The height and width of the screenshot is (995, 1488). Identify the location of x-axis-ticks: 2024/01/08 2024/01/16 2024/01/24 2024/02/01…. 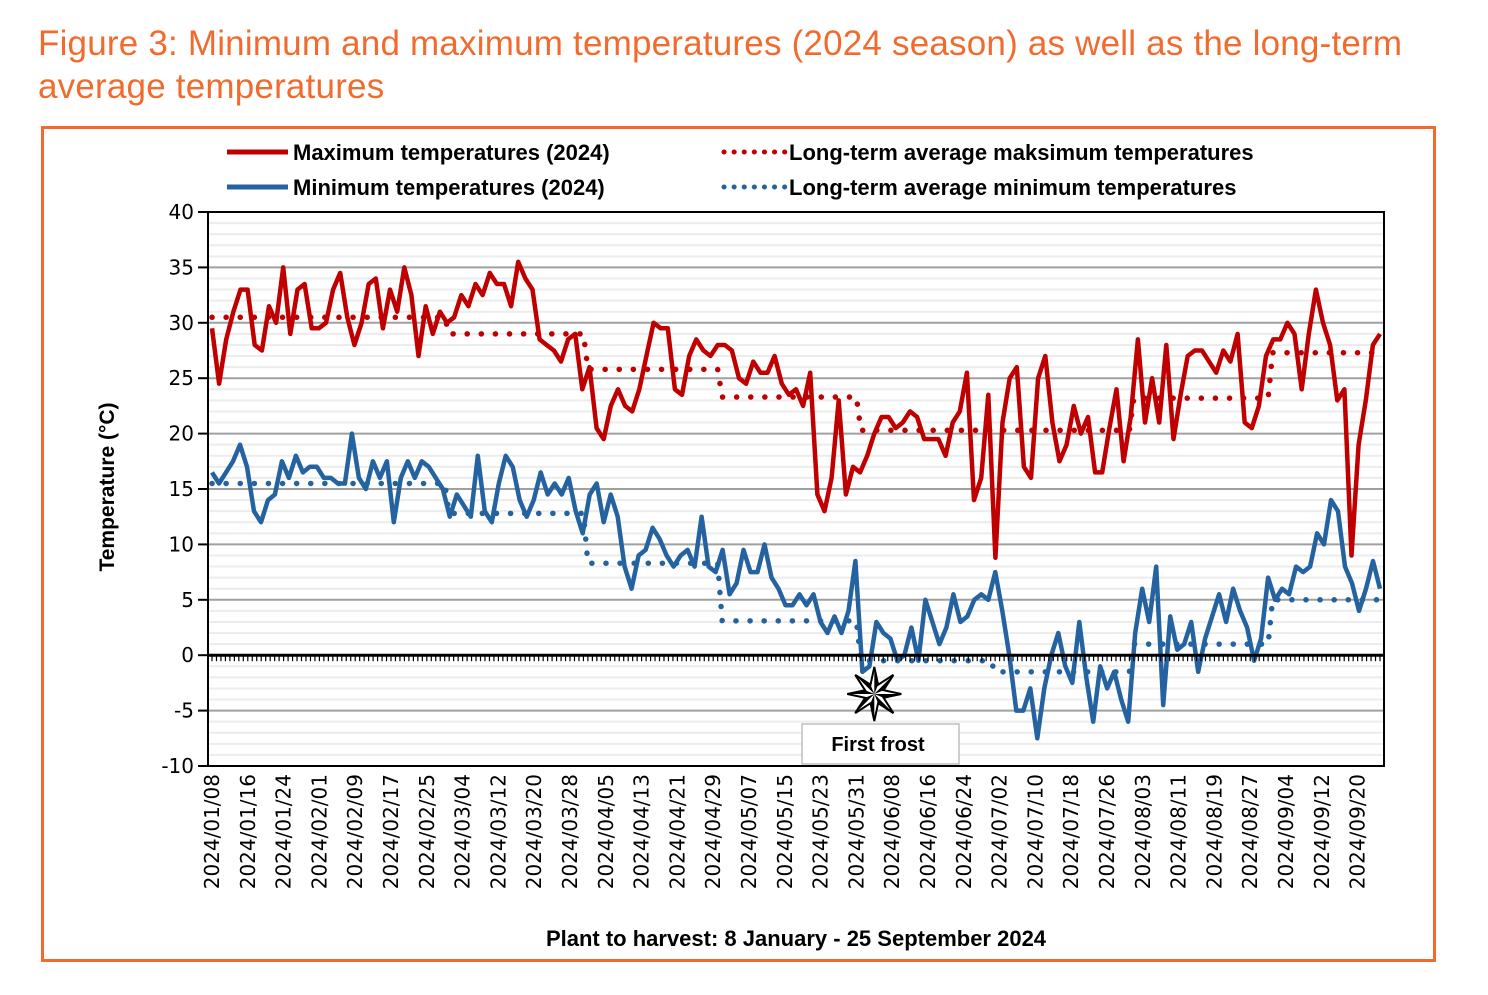
(785, 831).